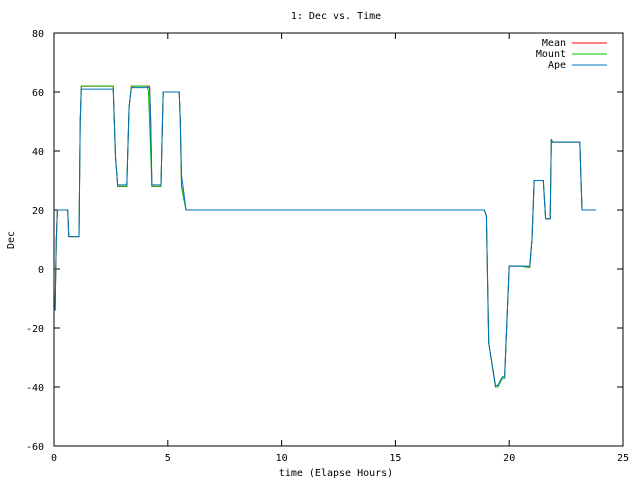 This screenshot has height=480, width=640. I want to click on y-tick-label: 20, so click(38, 211).